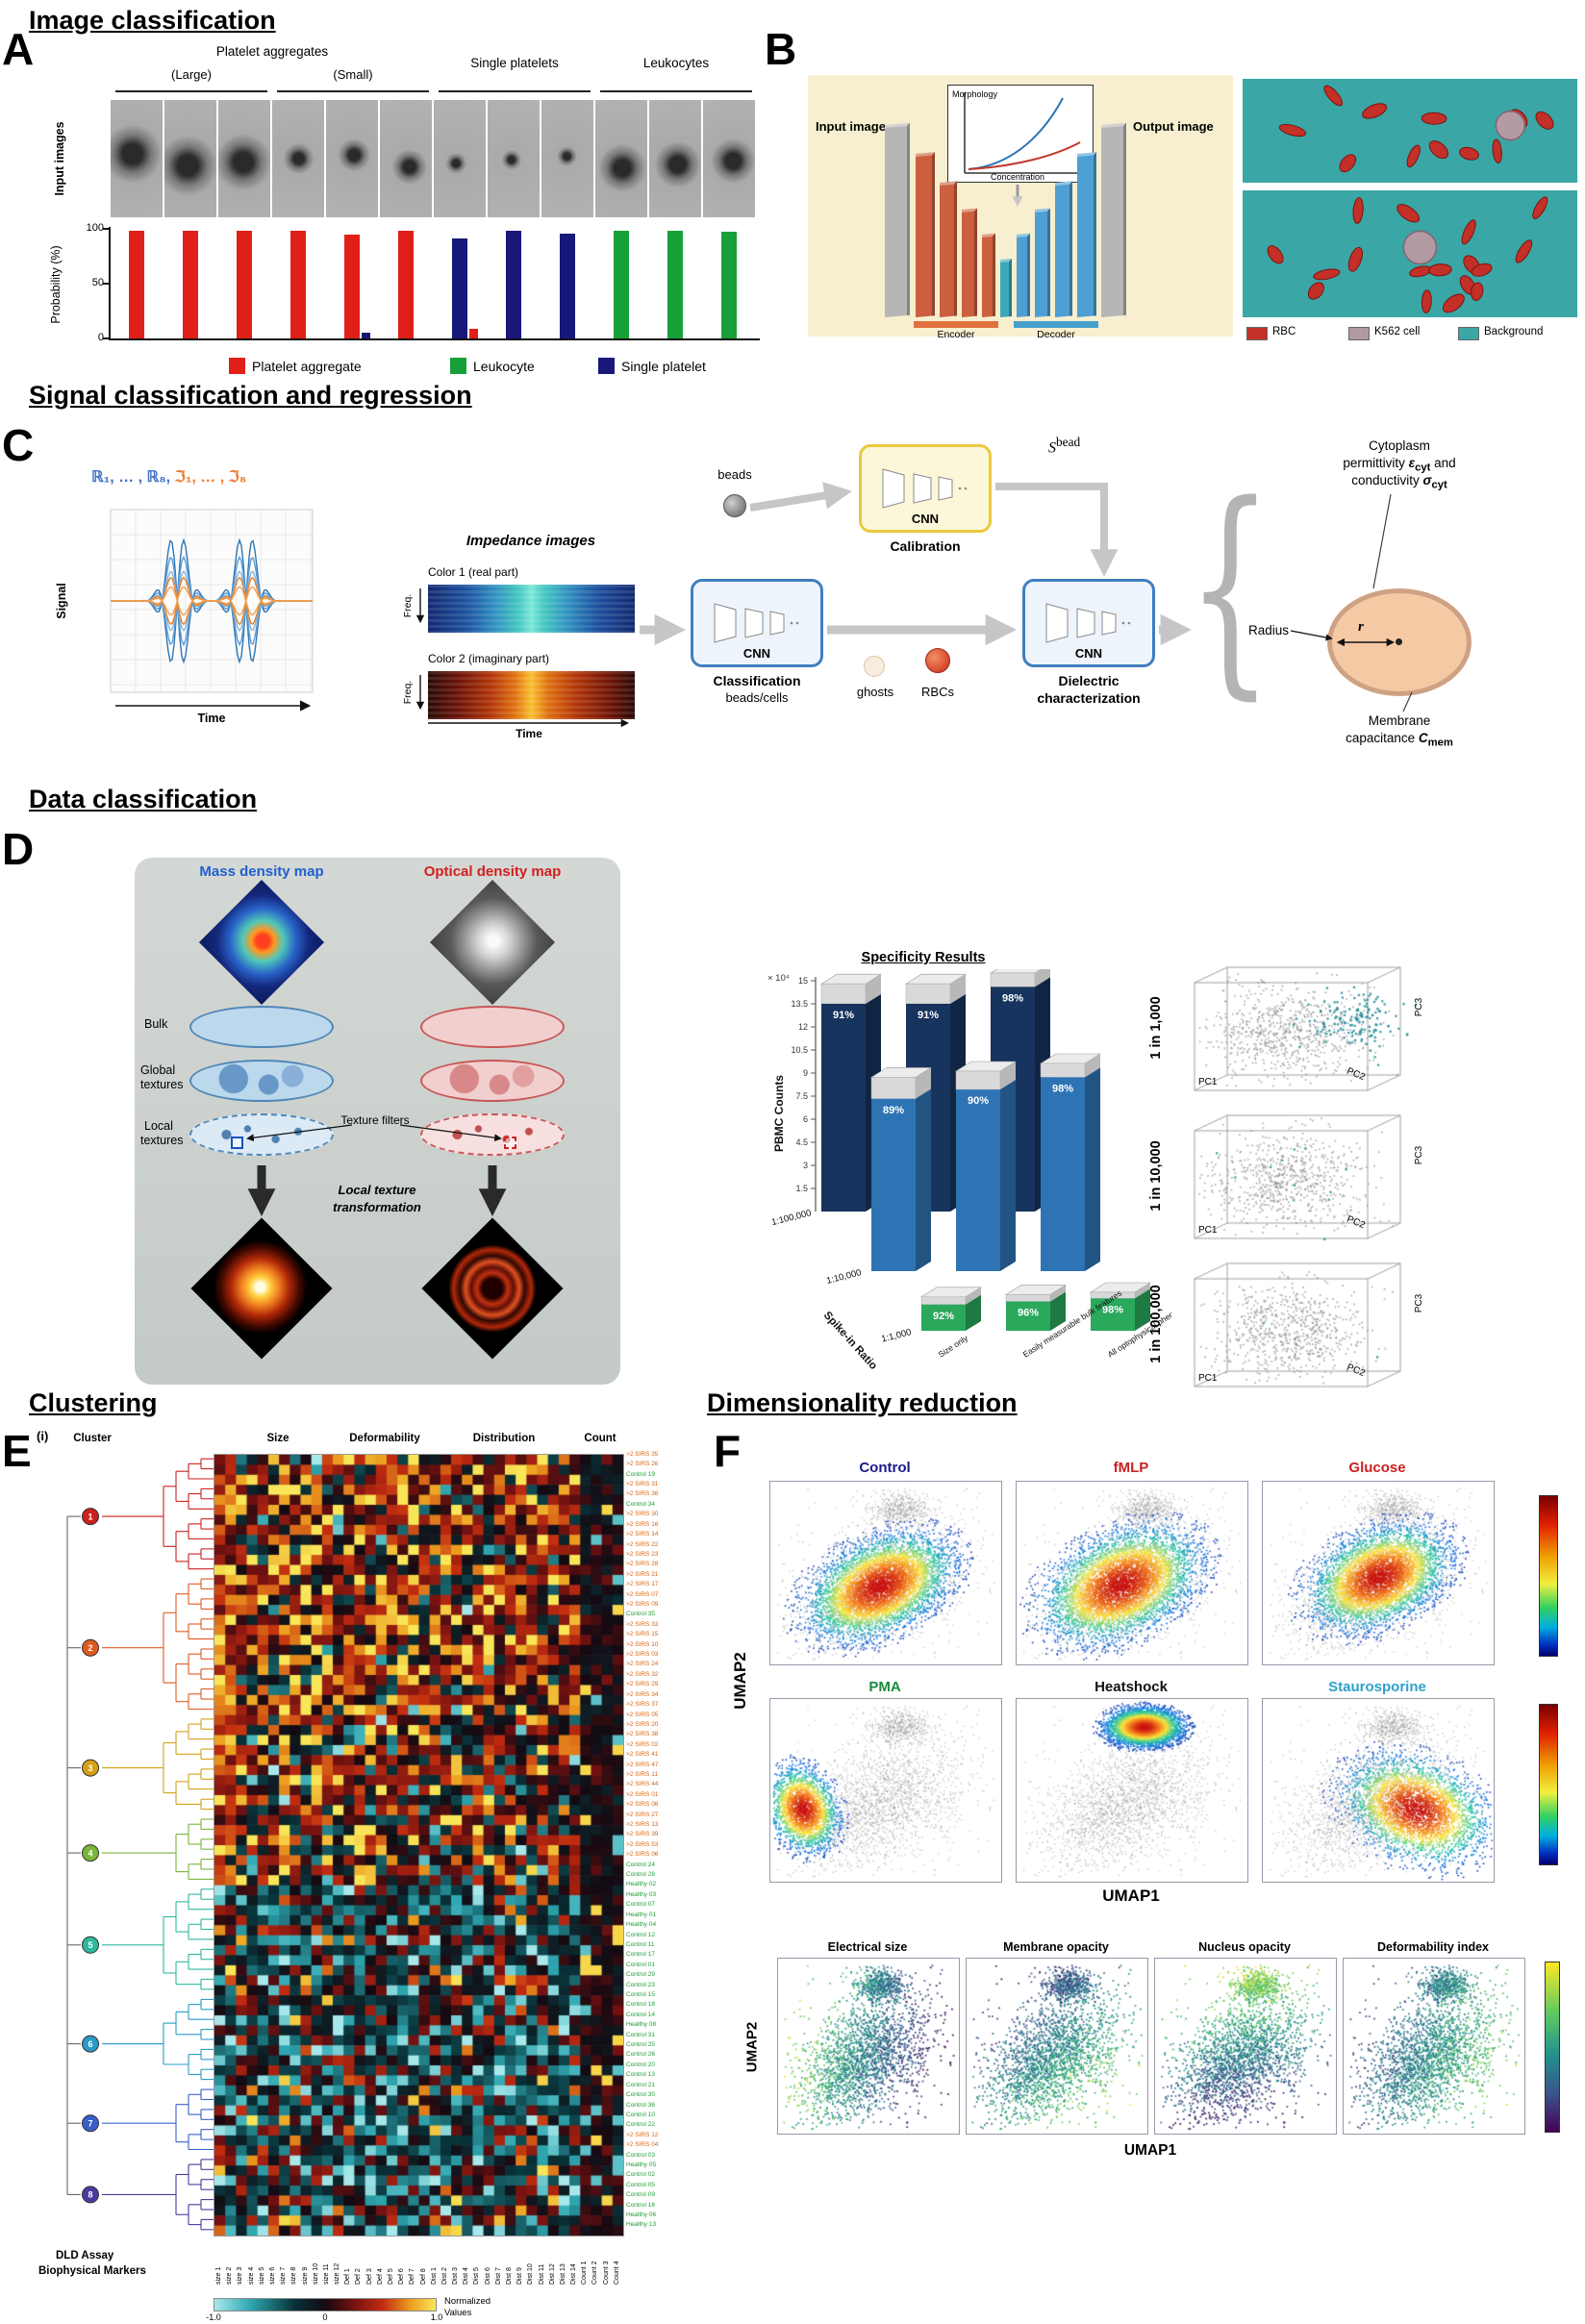  Describe the element at coordinates (19, 445) in the screenshot. I see `panel-c-letter: C` at that location.